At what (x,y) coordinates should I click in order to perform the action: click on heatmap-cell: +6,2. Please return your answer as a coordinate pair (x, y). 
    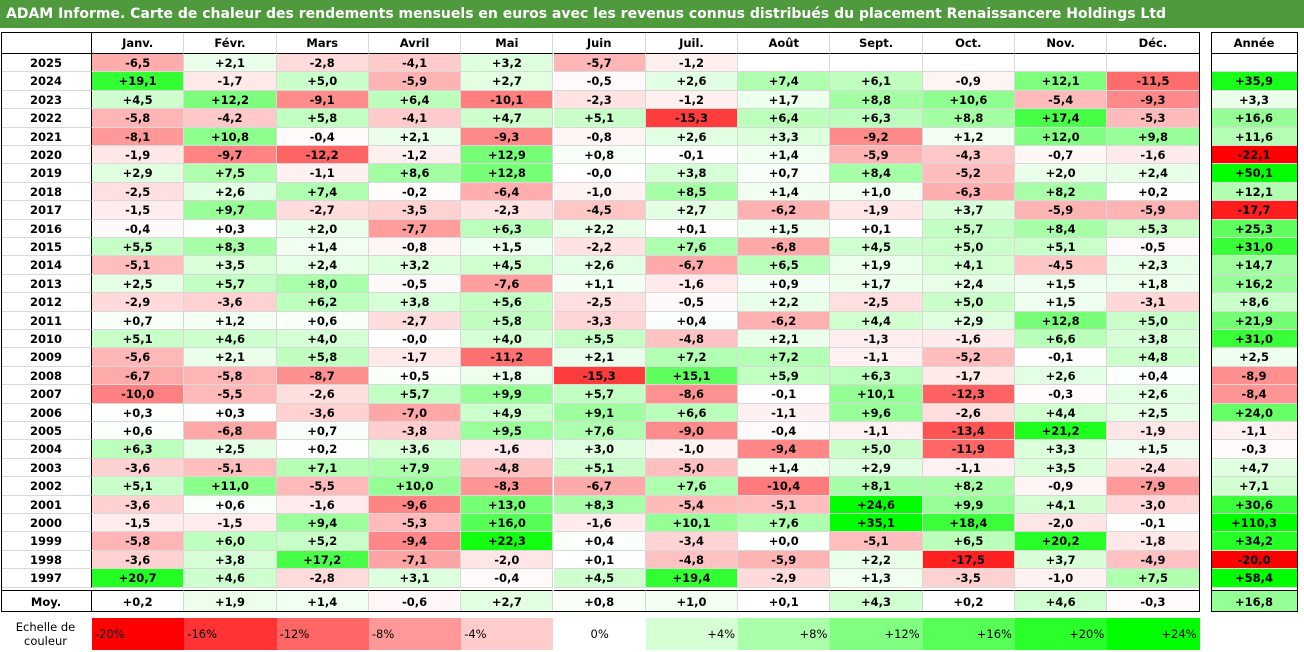
    Looking at the image, I should click on (322, 302).